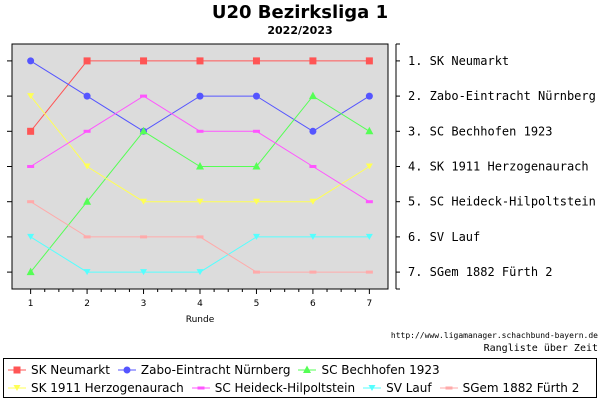  What do you see at coordinates (458, 61) in the screenshot?
I see `rank-label: 1. SK Neumarkt` at bounding box center [458, 61].